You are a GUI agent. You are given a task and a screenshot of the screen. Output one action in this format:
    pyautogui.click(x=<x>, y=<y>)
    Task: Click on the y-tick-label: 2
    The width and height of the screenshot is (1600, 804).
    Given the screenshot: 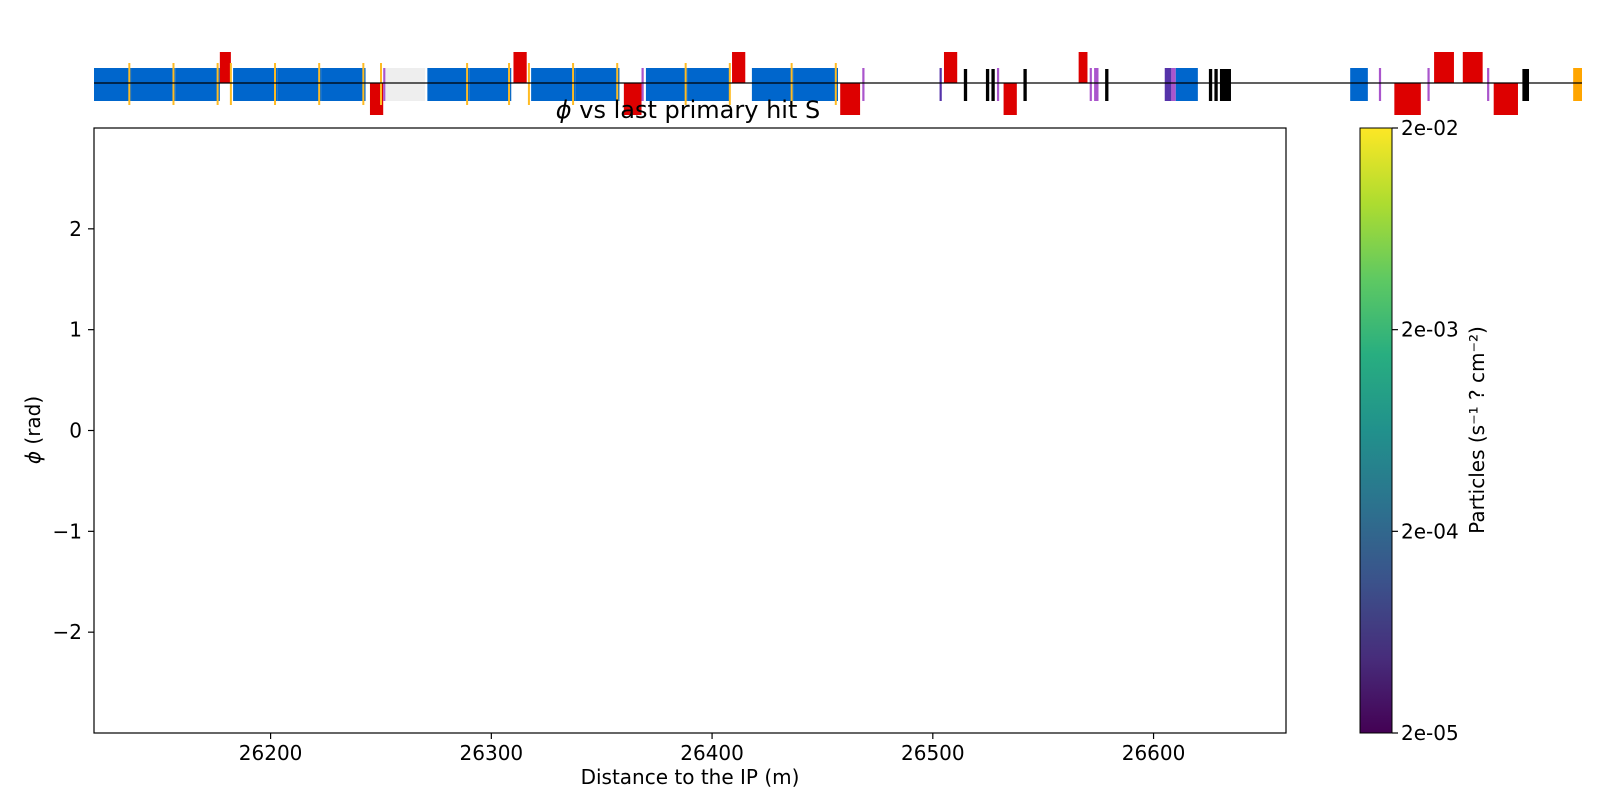 What is the action you would take?
    pyautogui.click(x=75, y=229)
    